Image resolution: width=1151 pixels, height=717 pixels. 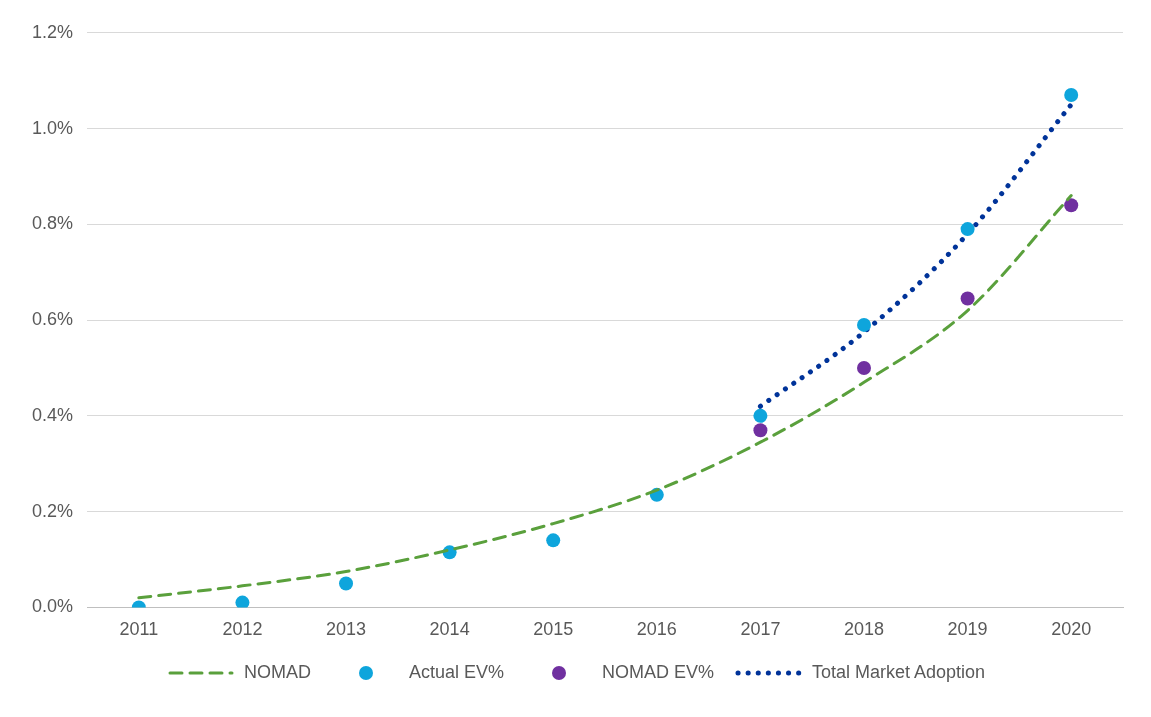 What do you see at coordinates (967, 629) in the screenshot?
I see `x-tick-label: 2019` at bounding box center [967, 629].